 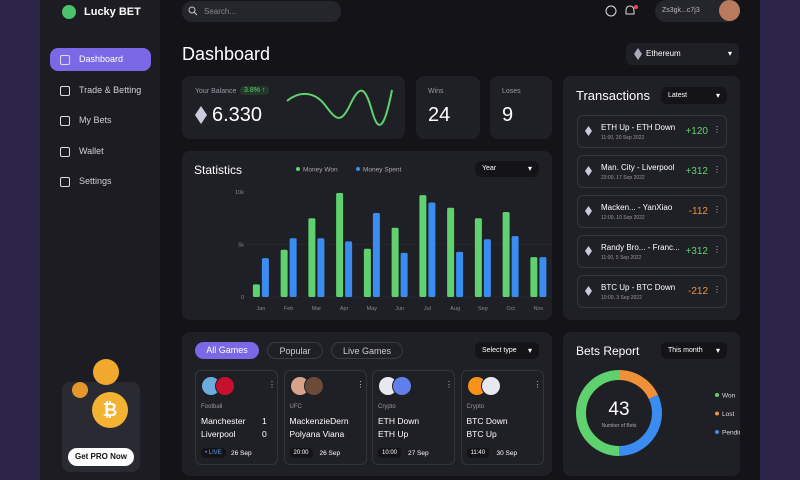 I want to click on transaction-date: 10:00, 3 Sep 2022, so click(x=621, y=298).